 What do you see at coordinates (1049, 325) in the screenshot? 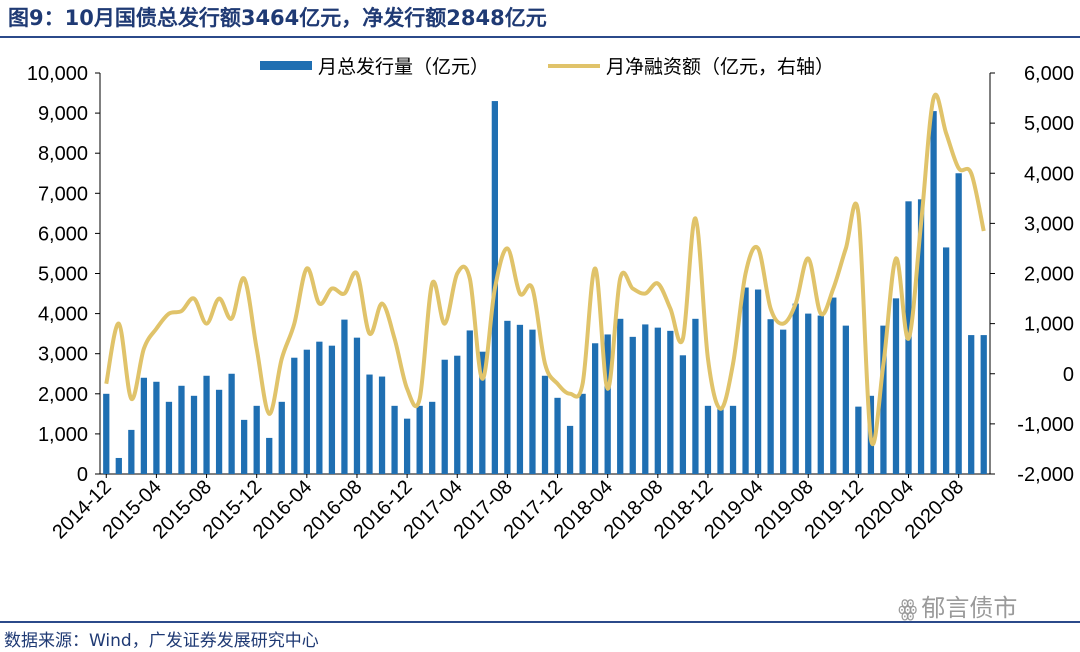
I see `y-right-tick-label: 1,000` at bounding box center [1049, 325].